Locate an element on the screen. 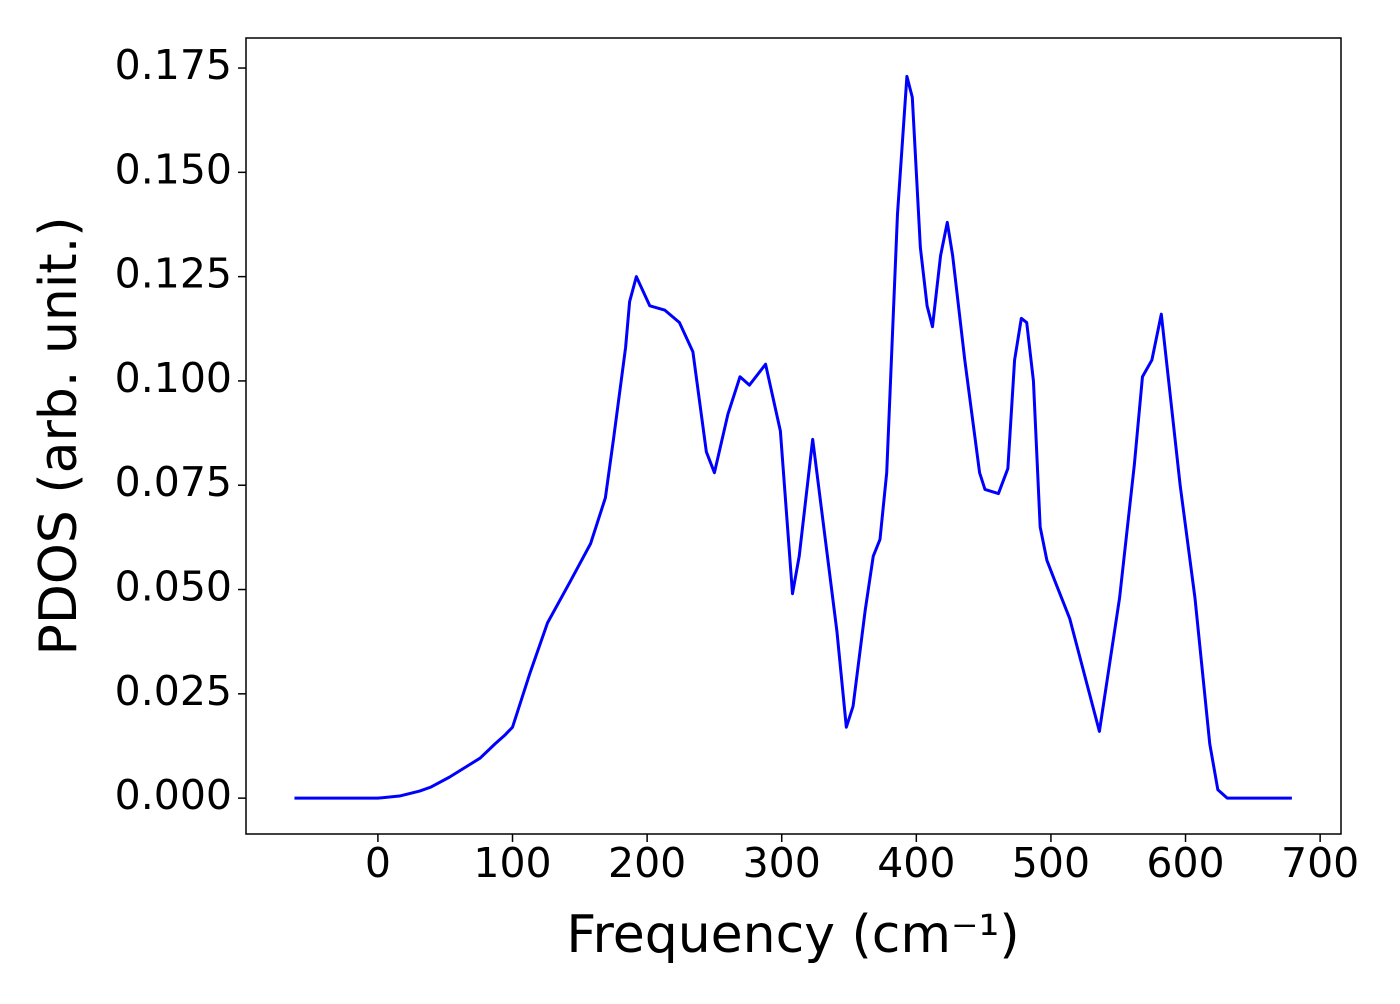  y-axis-label: PDOS (arb. unit.) is located at coordinates (59, 435).